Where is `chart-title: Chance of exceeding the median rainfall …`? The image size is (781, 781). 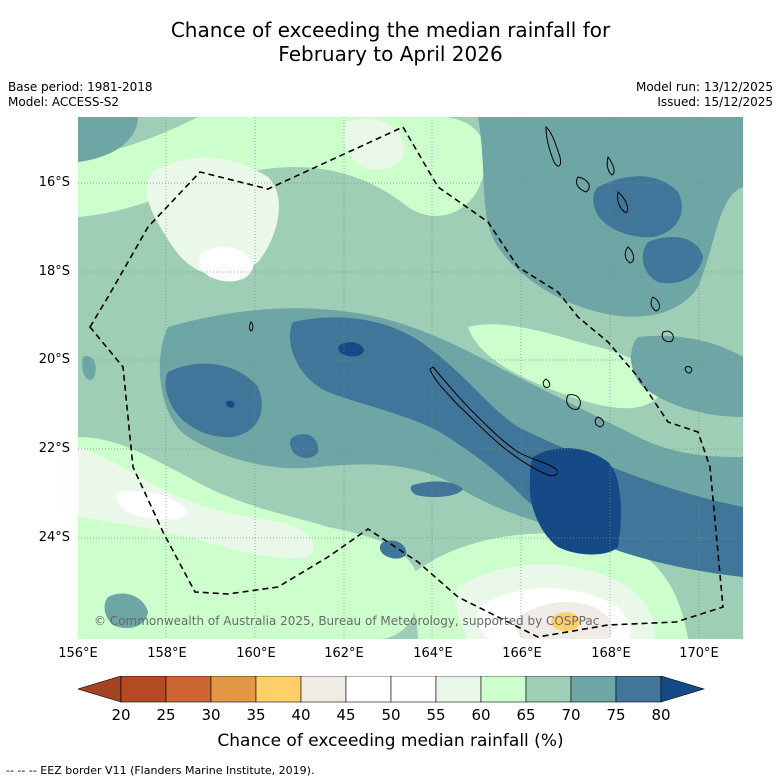 chart-title: Chance of exceeding the median rainfall … is located at coordinates (390, 42).